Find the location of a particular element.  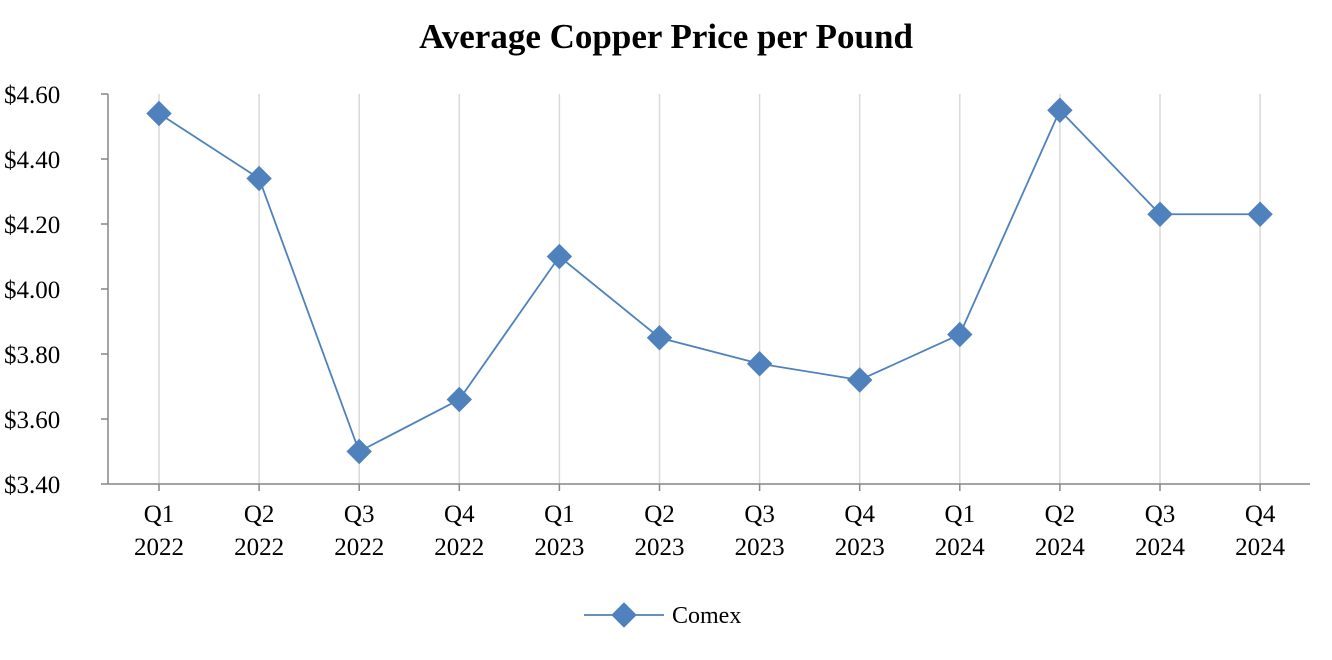

y-tick-label: $4.20 is located at coordinates (32, 225).